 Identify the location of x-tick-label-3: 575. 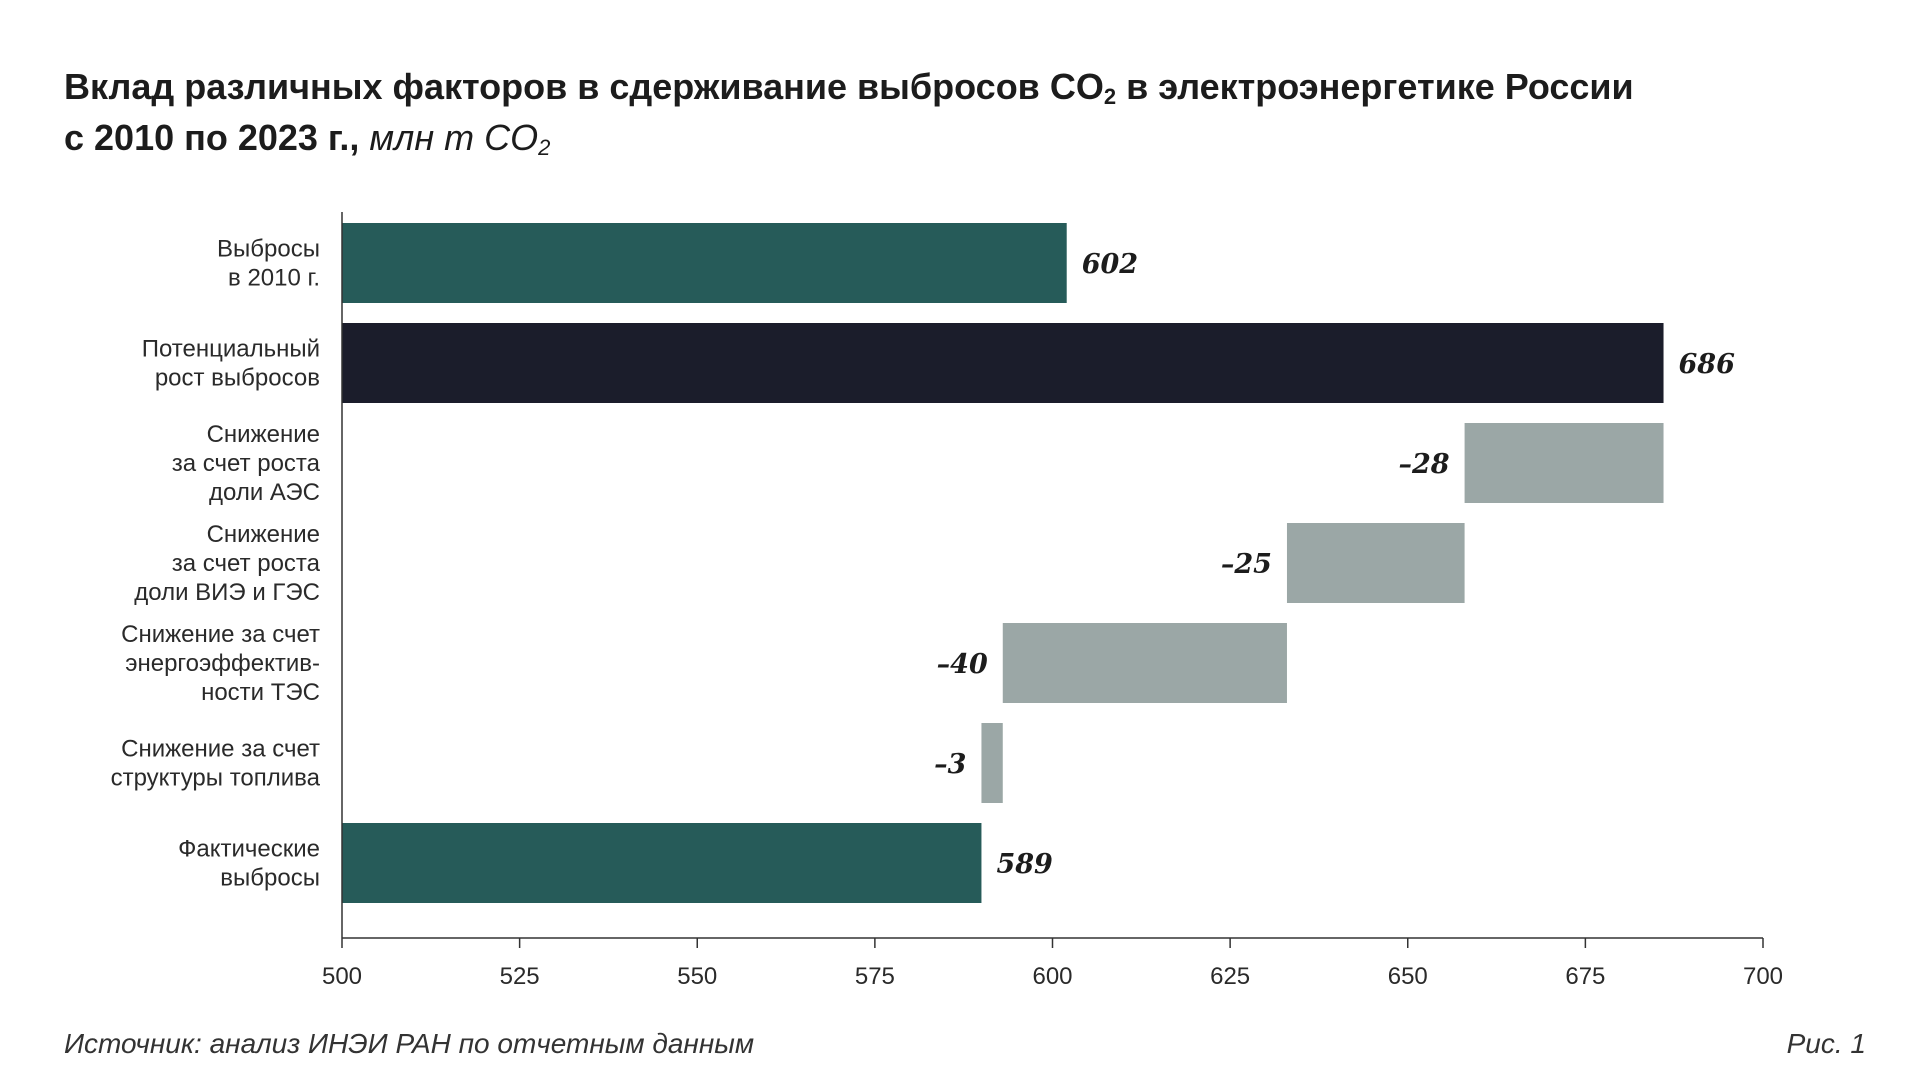
(875, 976).